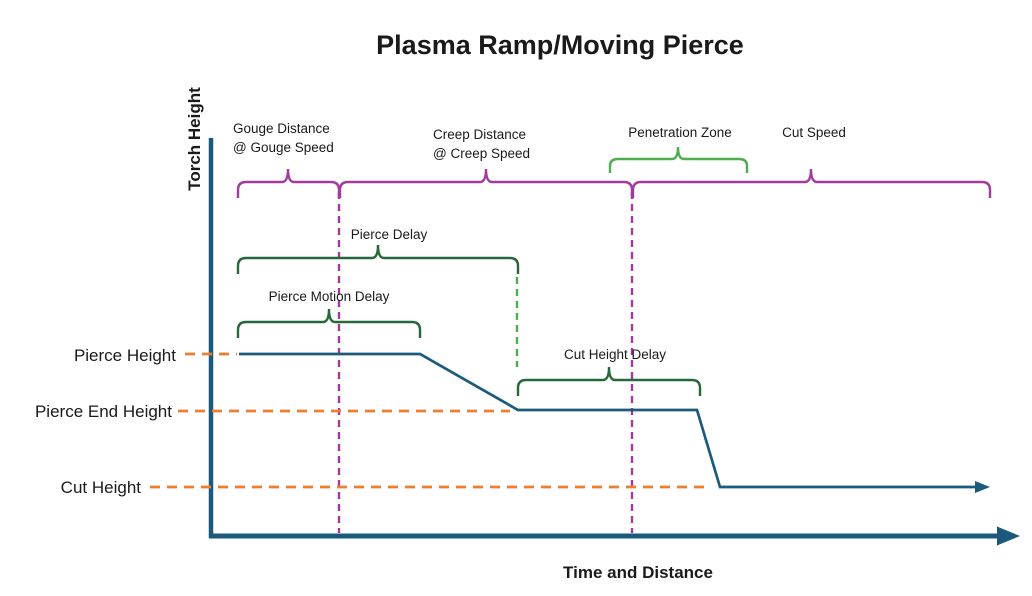  Describe the element at coordinates (814, 132) in the screenshot. I see `label-cut-speed: Cut Speed` at that location.